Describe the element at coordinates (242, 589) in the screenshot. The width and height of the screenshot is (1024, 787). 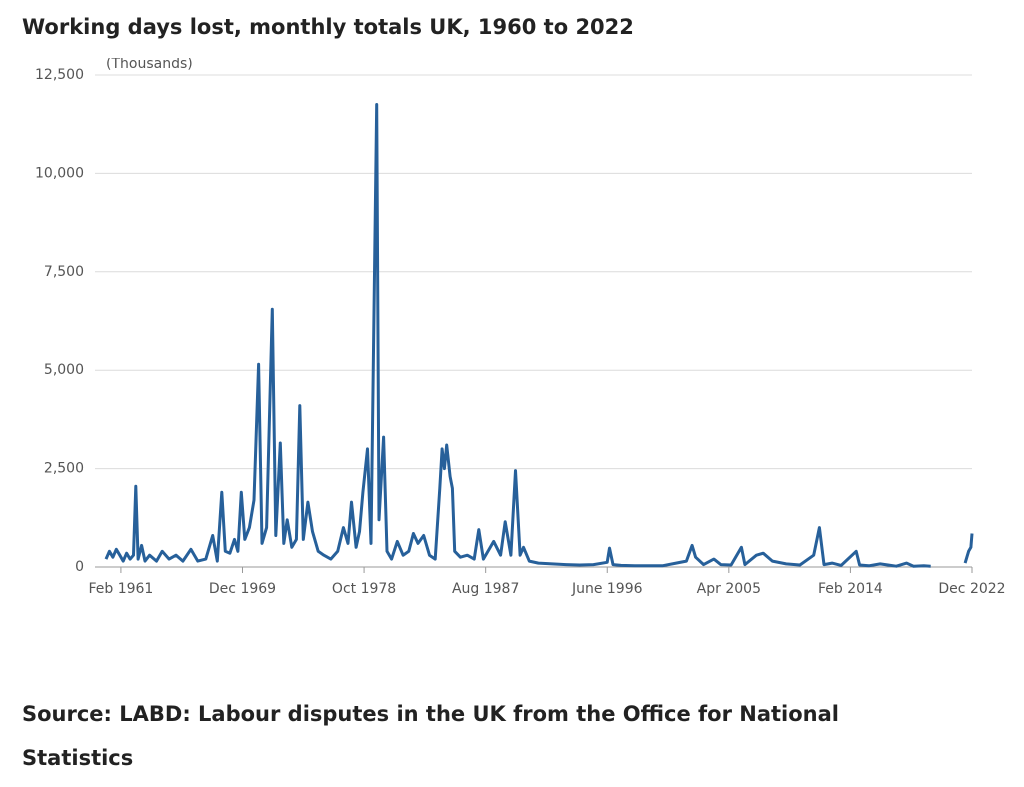
I see `x-tick-label: Dec 1969` at that location.